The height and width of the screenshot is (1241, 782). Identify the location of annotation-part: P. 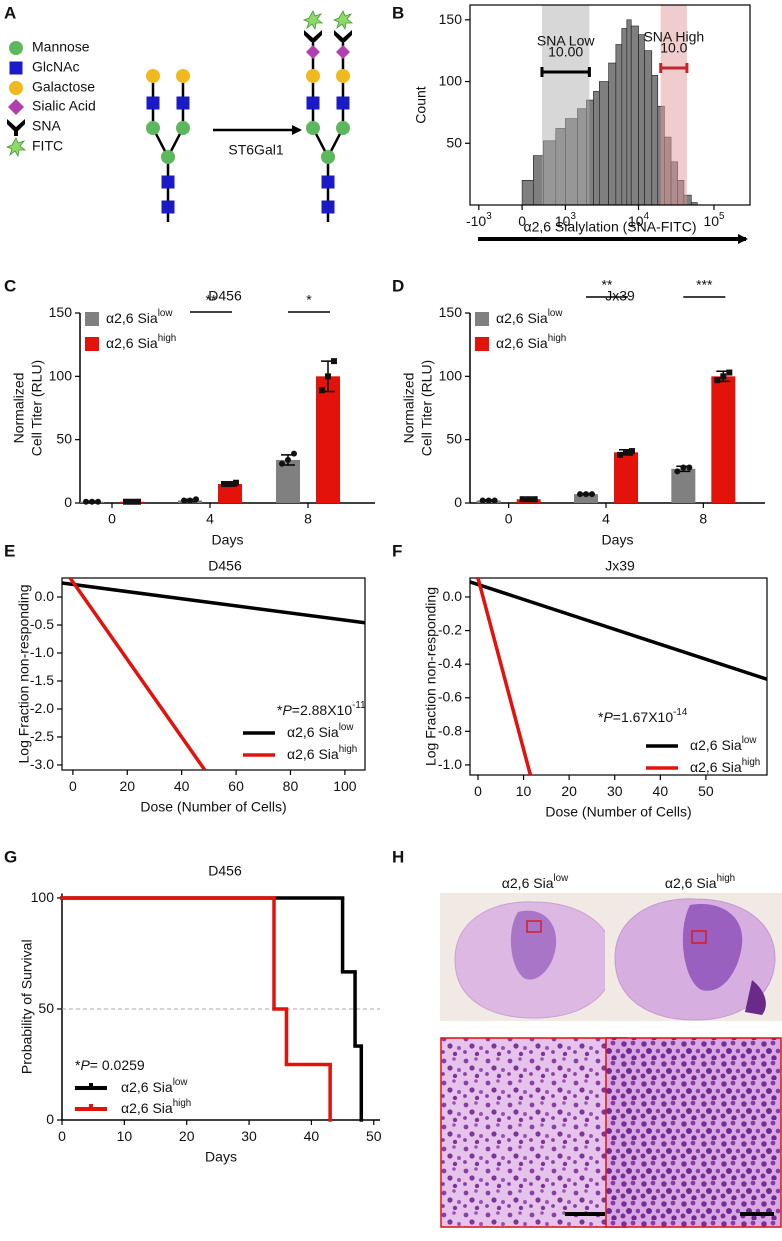
(85, 1065).